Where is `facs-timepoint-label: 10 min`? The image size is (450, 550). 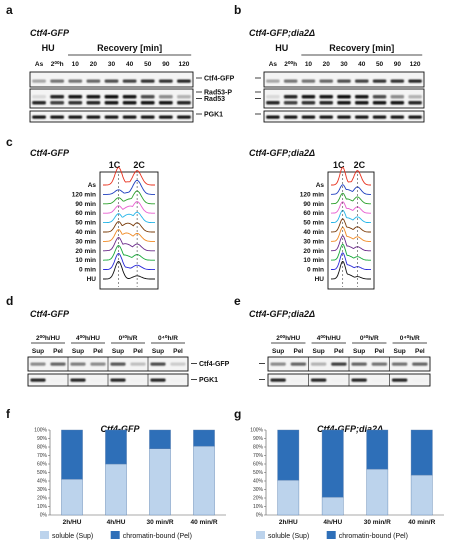 facs-timepoint-label: 10 min is located at coordinates (85, 260).